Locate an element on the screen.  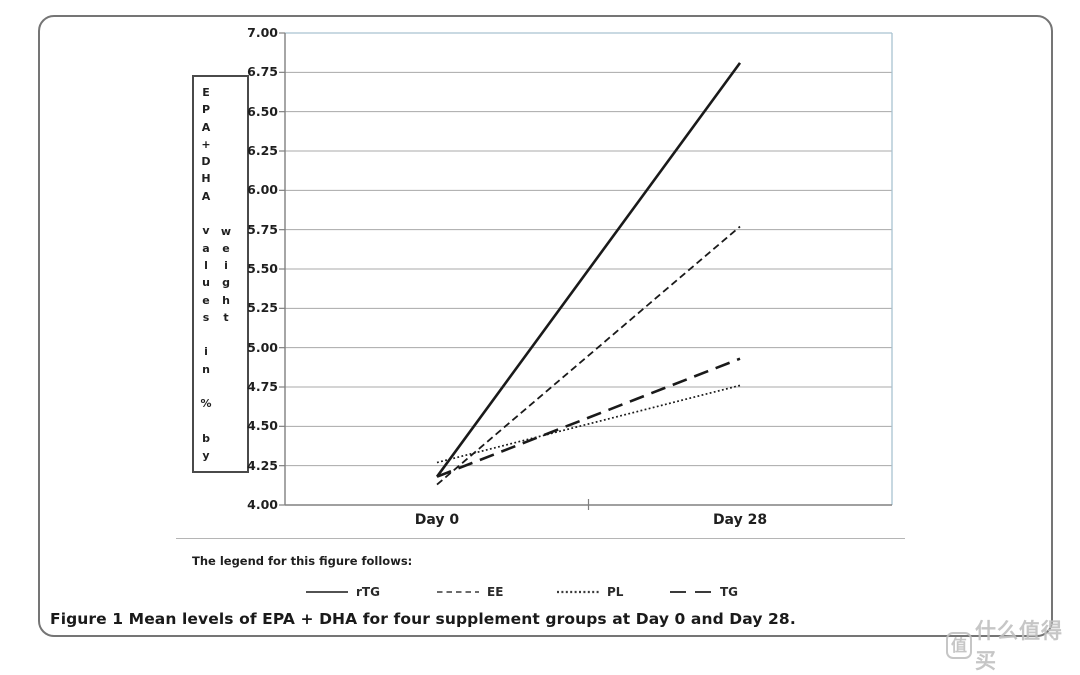
figure-caption-label: Figure 1 is located at coordinates (87, 619).